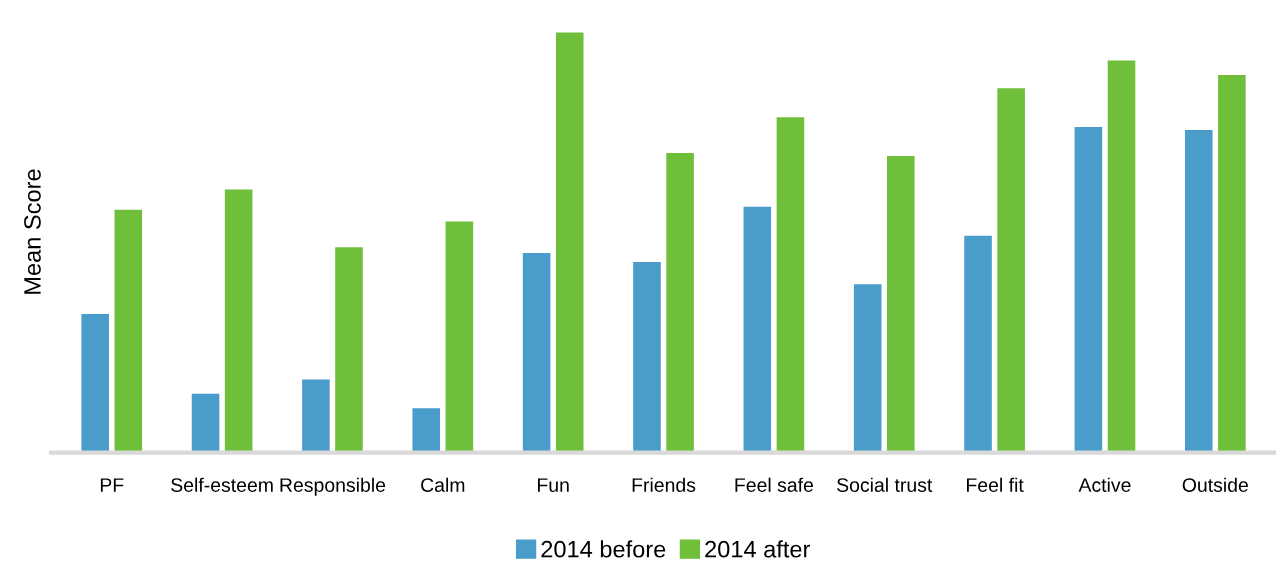 The width and height of the screenshot is (1276, 573). I want to click on y-axis-title: Mean Score, so click(32, 231).